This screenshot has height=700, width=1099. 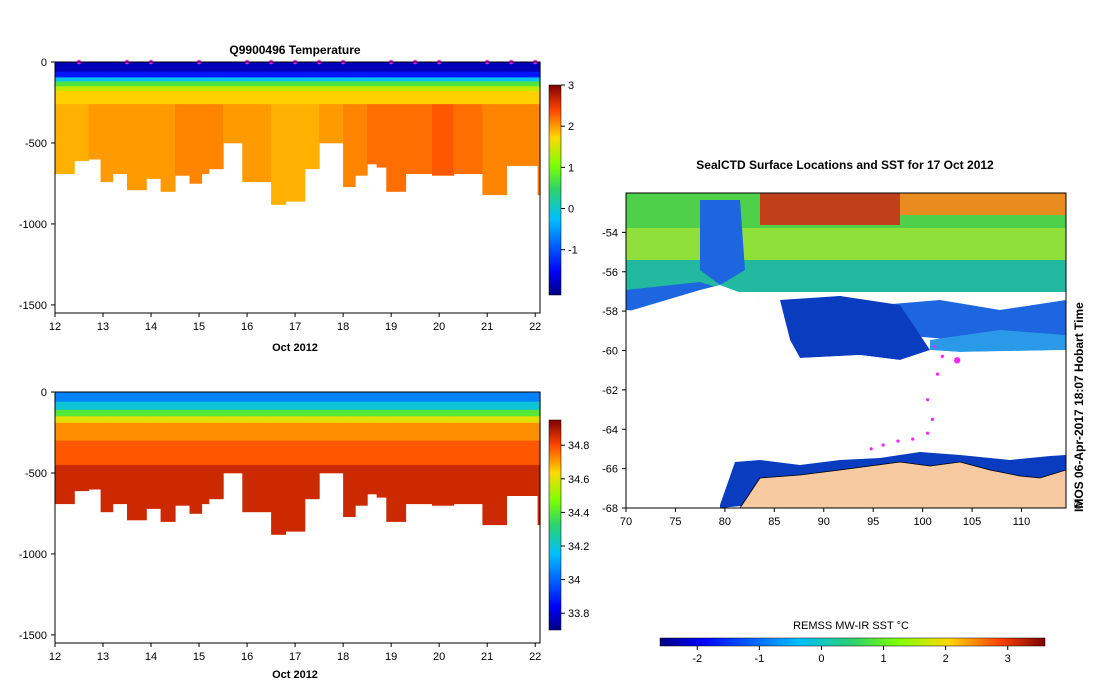 What do you see at coordinates (247, 657) in the screenshot?
I see `x-tick-label: 16` at bounding box center [247, 657].